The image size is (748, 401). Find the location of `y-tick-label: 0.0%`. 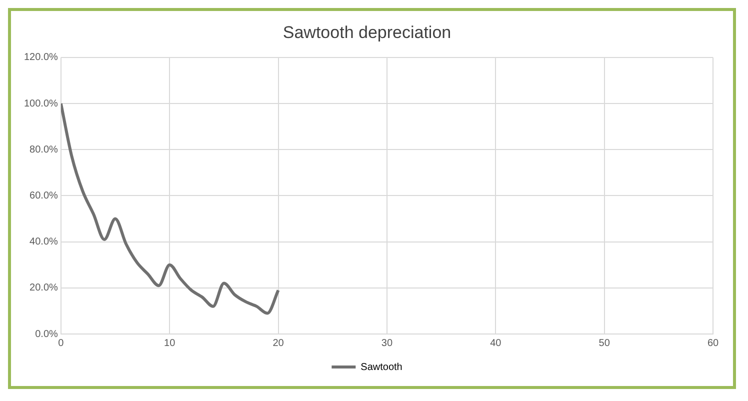

y-tick-label: 0.0% is located at coordinates (46, 334).